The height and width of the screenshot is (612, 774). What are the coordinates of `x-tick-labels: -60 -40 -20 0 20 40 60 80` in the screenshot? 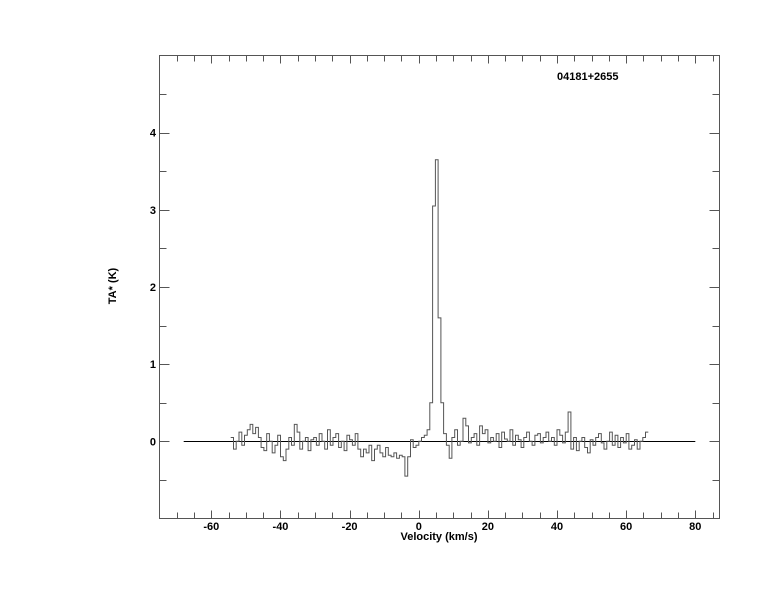 It's located at (452, 527).